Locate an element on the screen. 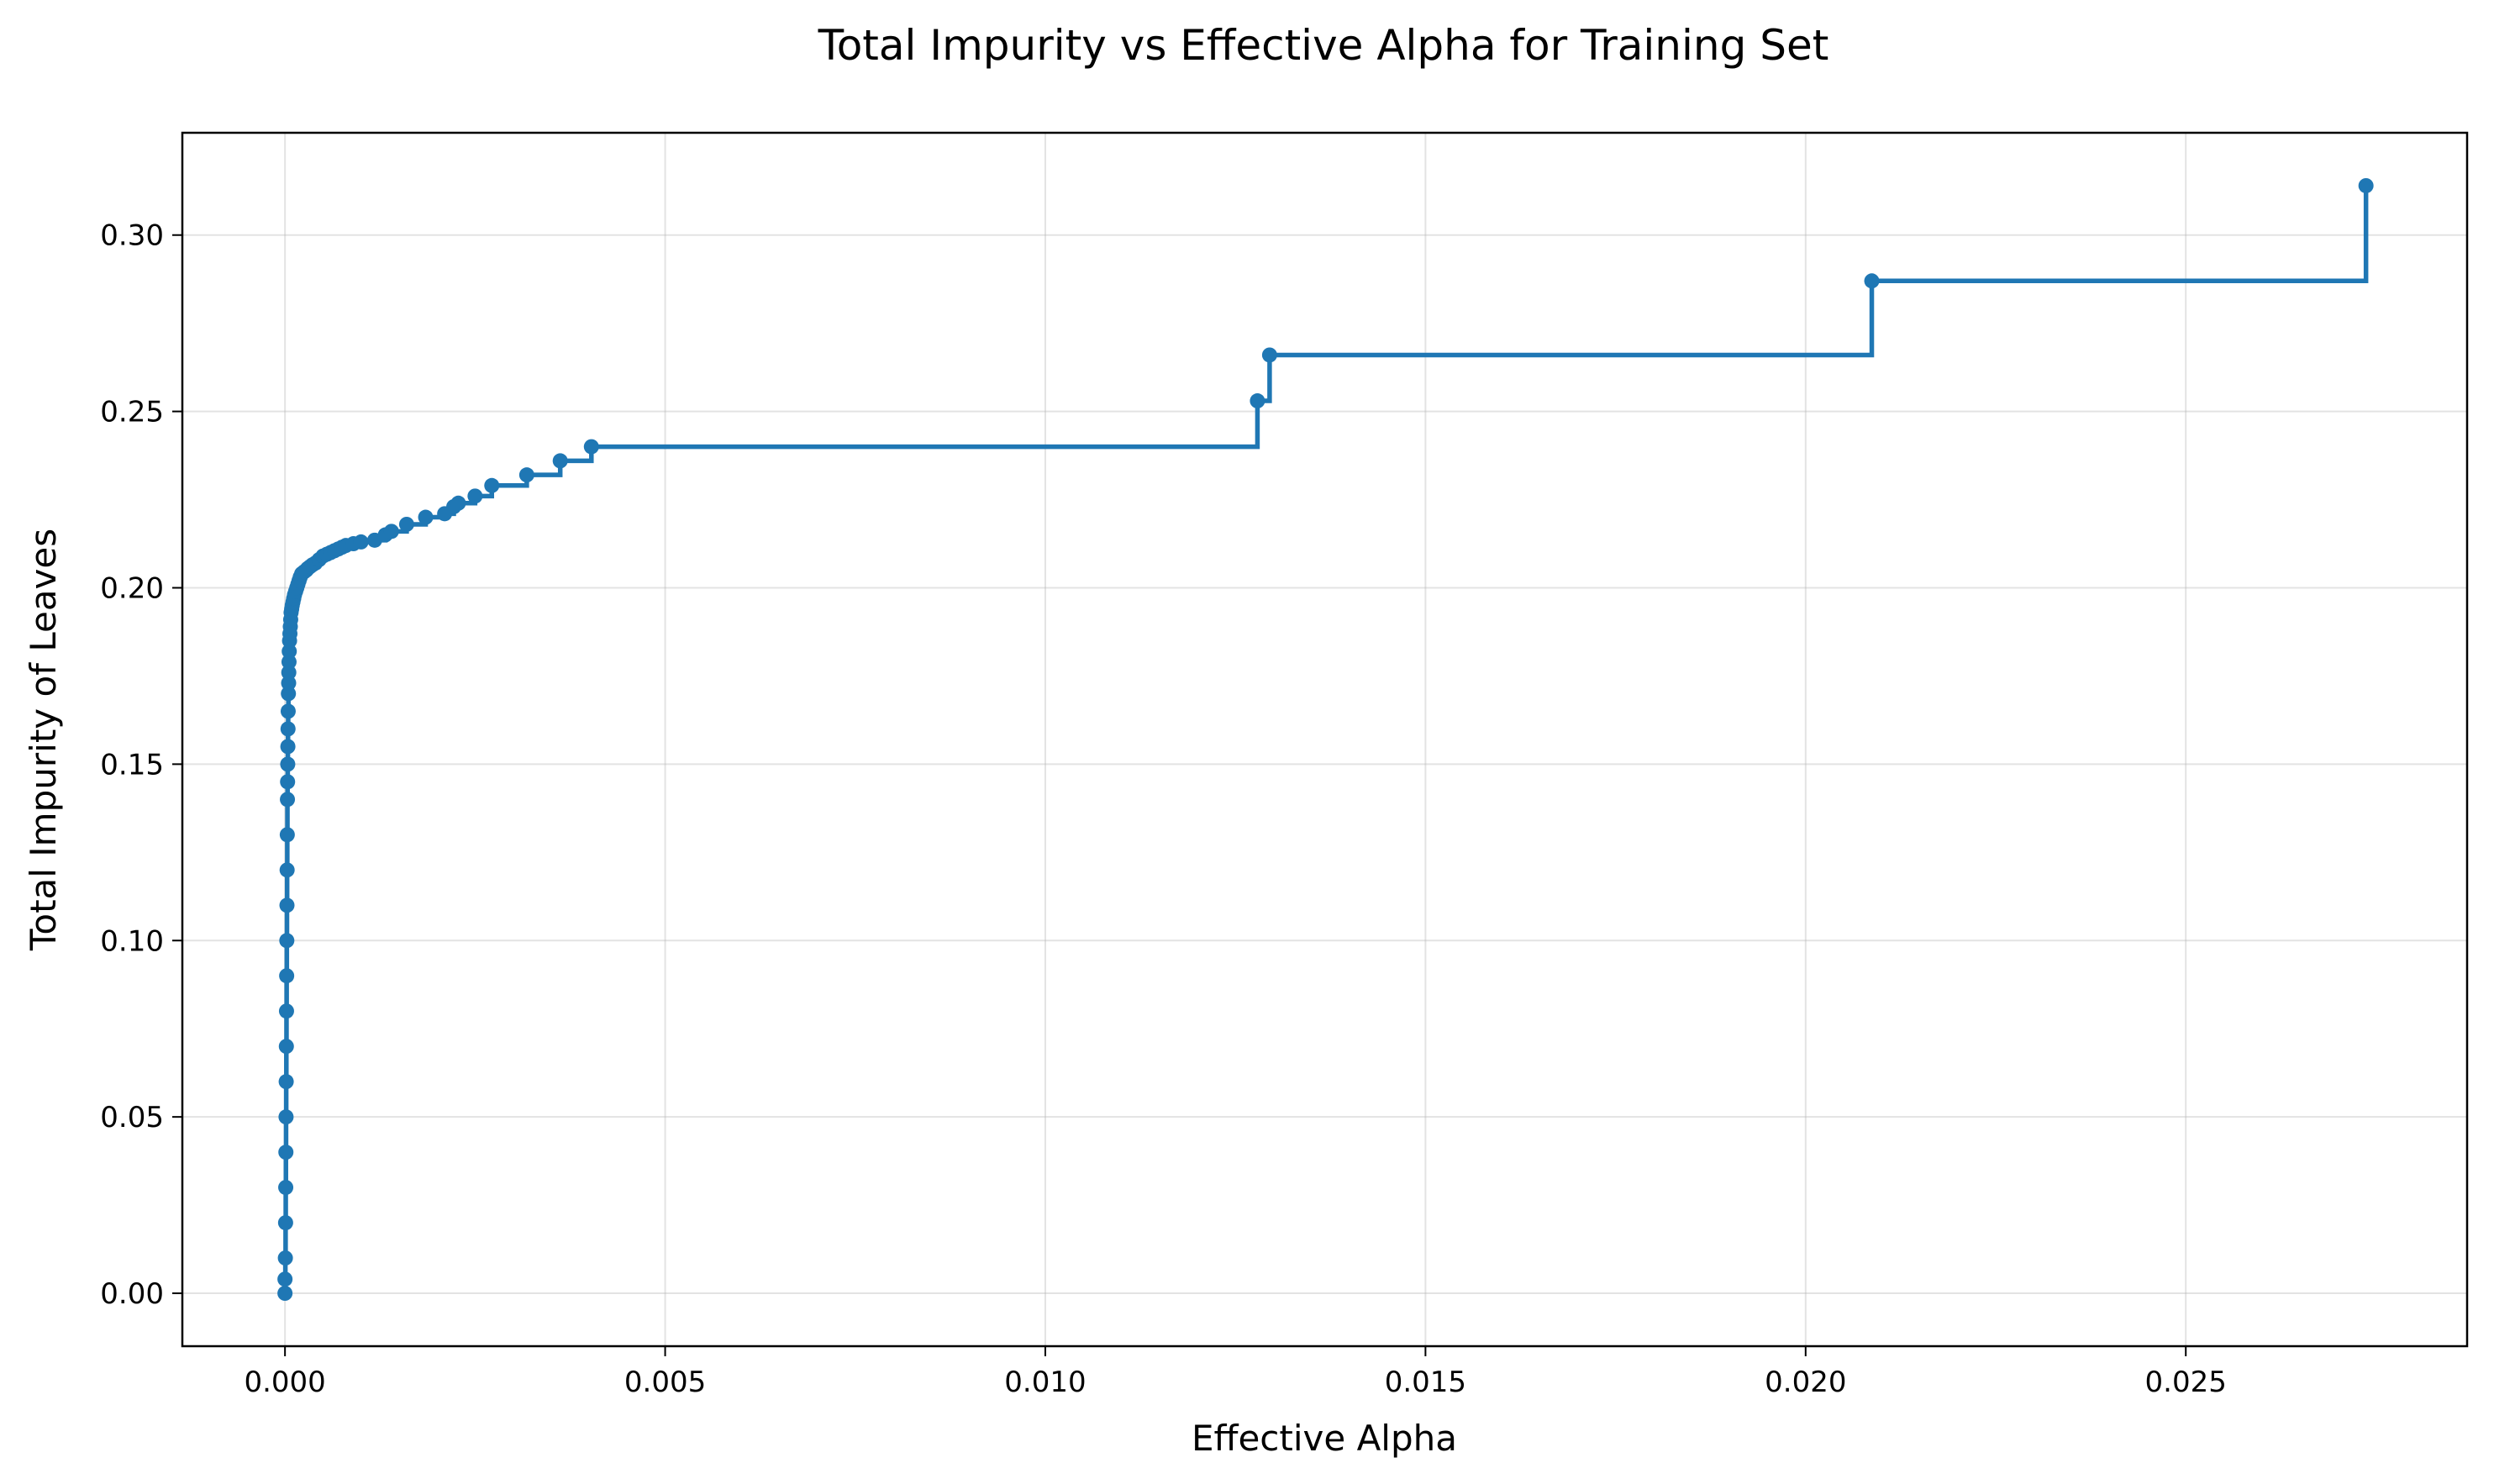 Image resolution: width=2494 pixels, height=1484 pixels. x-tick-label: 0.020 is located at coordinates (1805, 1382).